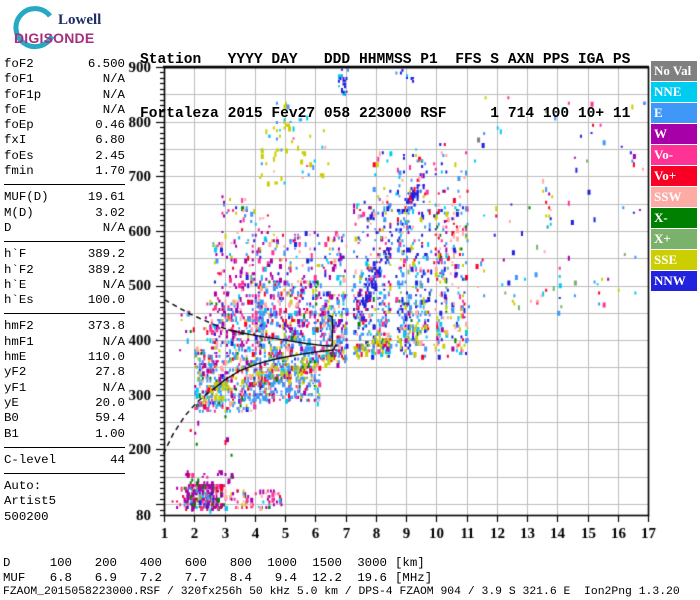  Describe the element at coordinates (19, 171) in the screenshot. I see `param-label: fmin` at that location.